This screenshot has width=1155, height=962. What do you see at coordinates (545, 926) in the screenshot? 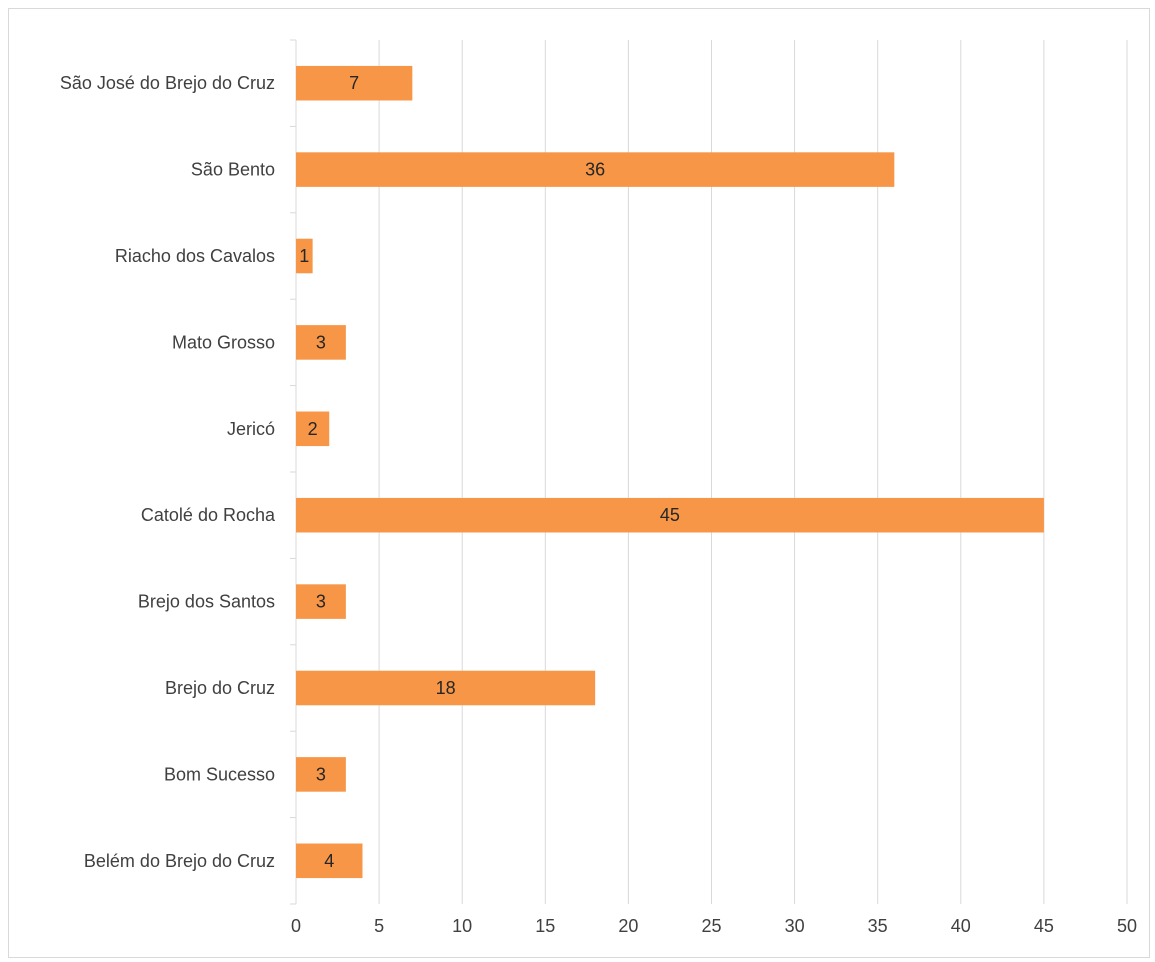
I see `x-tick-label: 15` at bounding box center [545, 926].